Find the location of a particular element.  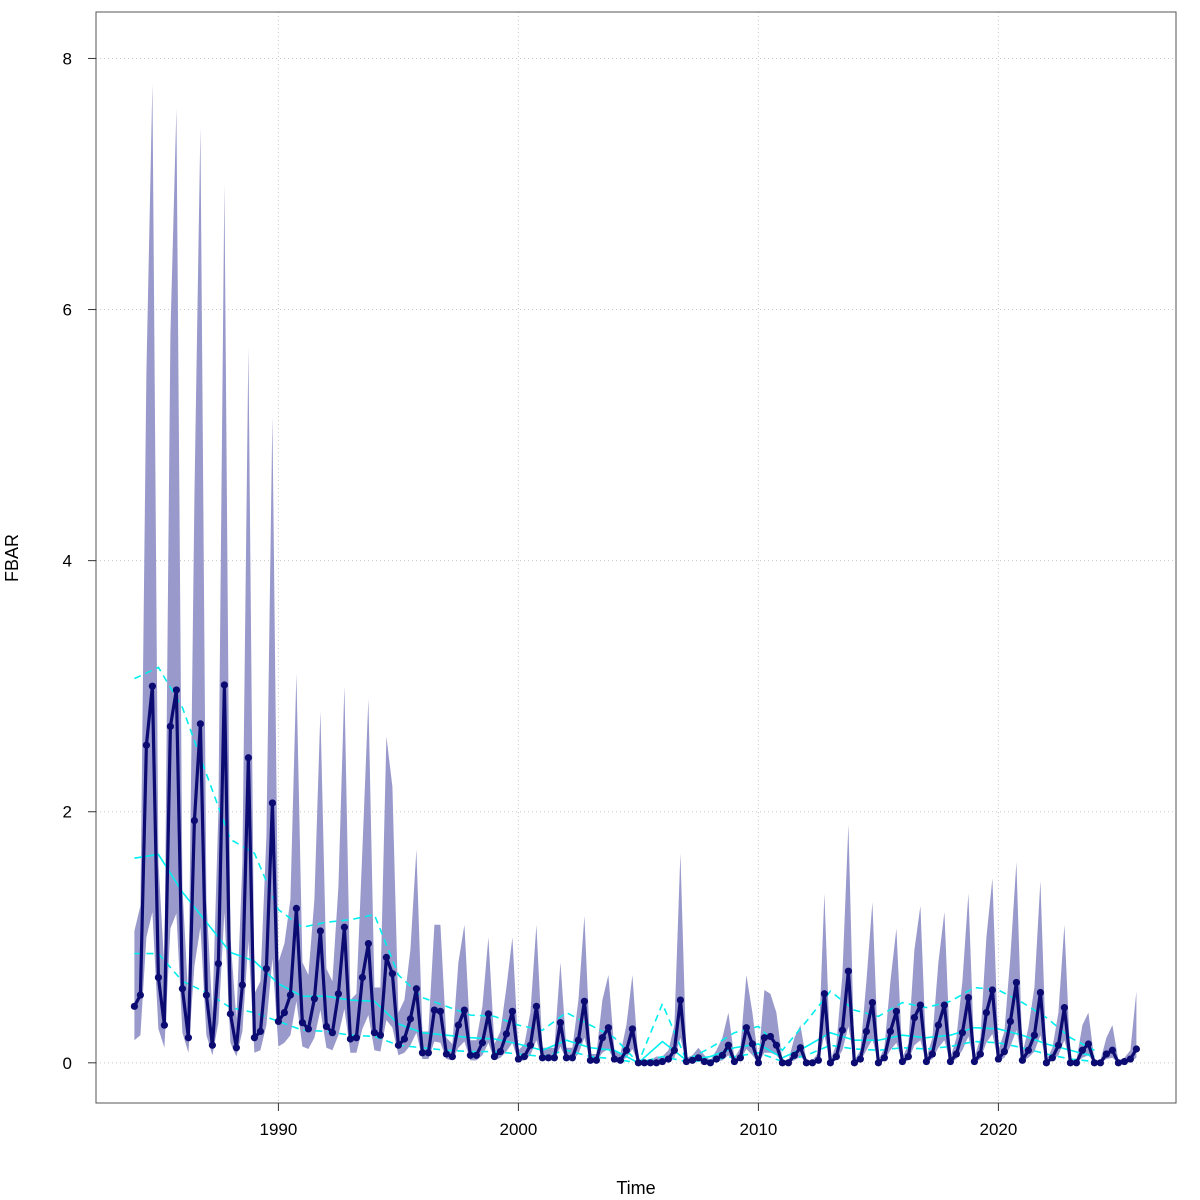

y-tick-label: 2 is located at coordinates (67, 812).